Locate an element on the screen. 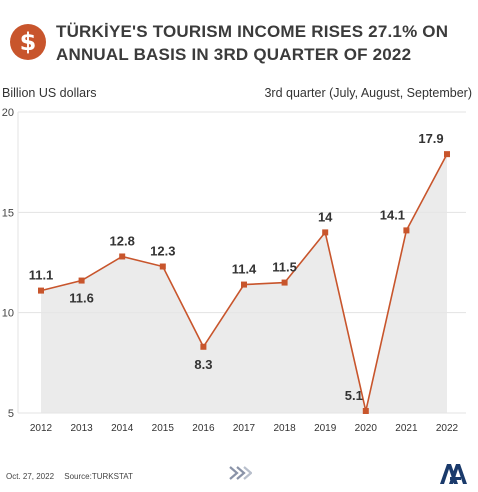 This screenshot has height=492, width=478. data-label: 11.5 is located at coordinates (284, 267).